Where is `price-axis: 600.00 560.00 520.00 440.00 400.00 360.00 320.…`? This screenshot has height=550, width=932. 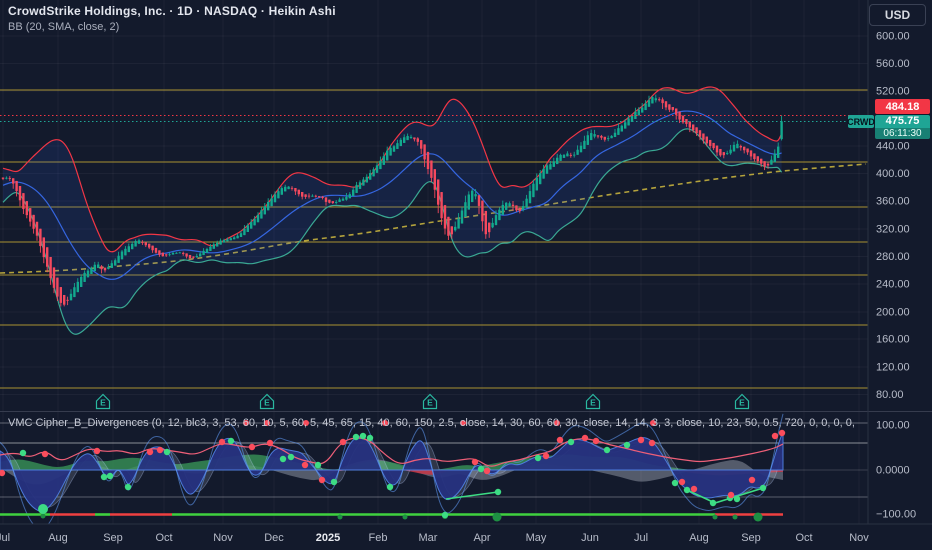 price-axis: 600.00 560.00 520.00 440.00 400.00 360.00 320.… is located at coordinates (896, 276).